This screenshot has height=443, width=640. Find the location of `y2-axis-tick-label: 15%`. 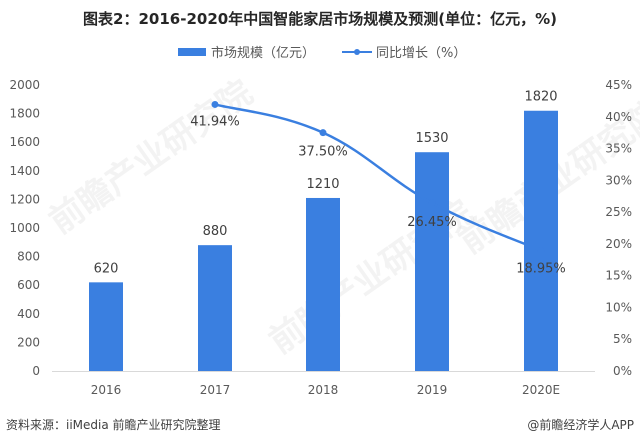

y2-axis-tick-label: 15% is located at coordinates (618, 276).